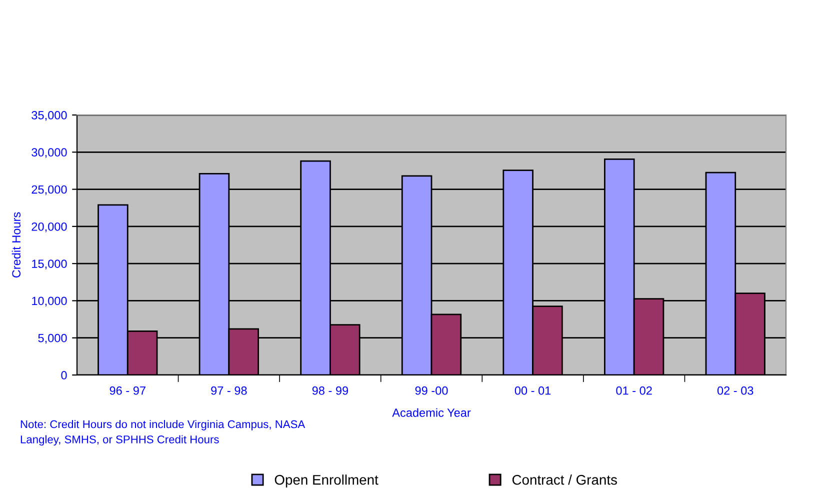  What do you see at coordinates (49, 190) in the screenshot?
I see `y-tick-label: 25,000` at bounding box center [49, 190].